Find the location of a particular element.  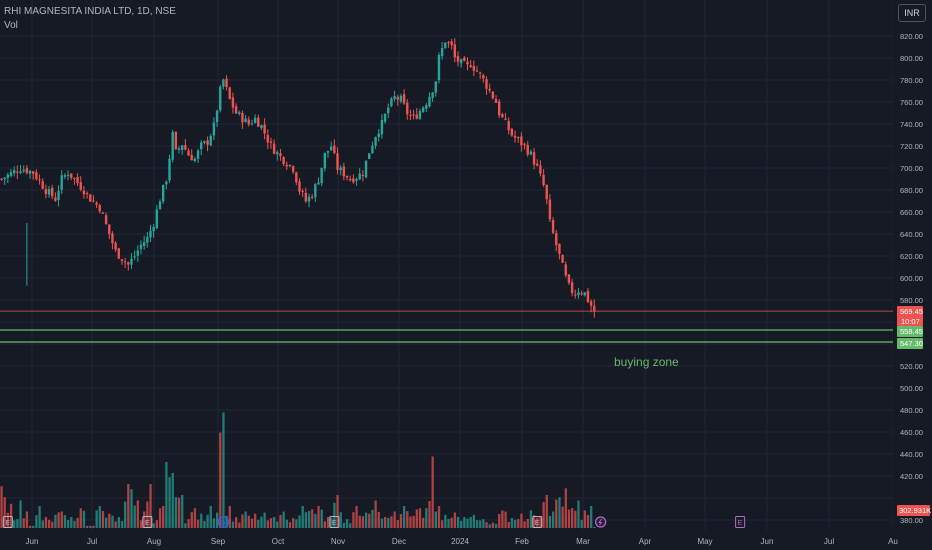

level-badge-label: 547.30 is located at coordinates (911, 343).